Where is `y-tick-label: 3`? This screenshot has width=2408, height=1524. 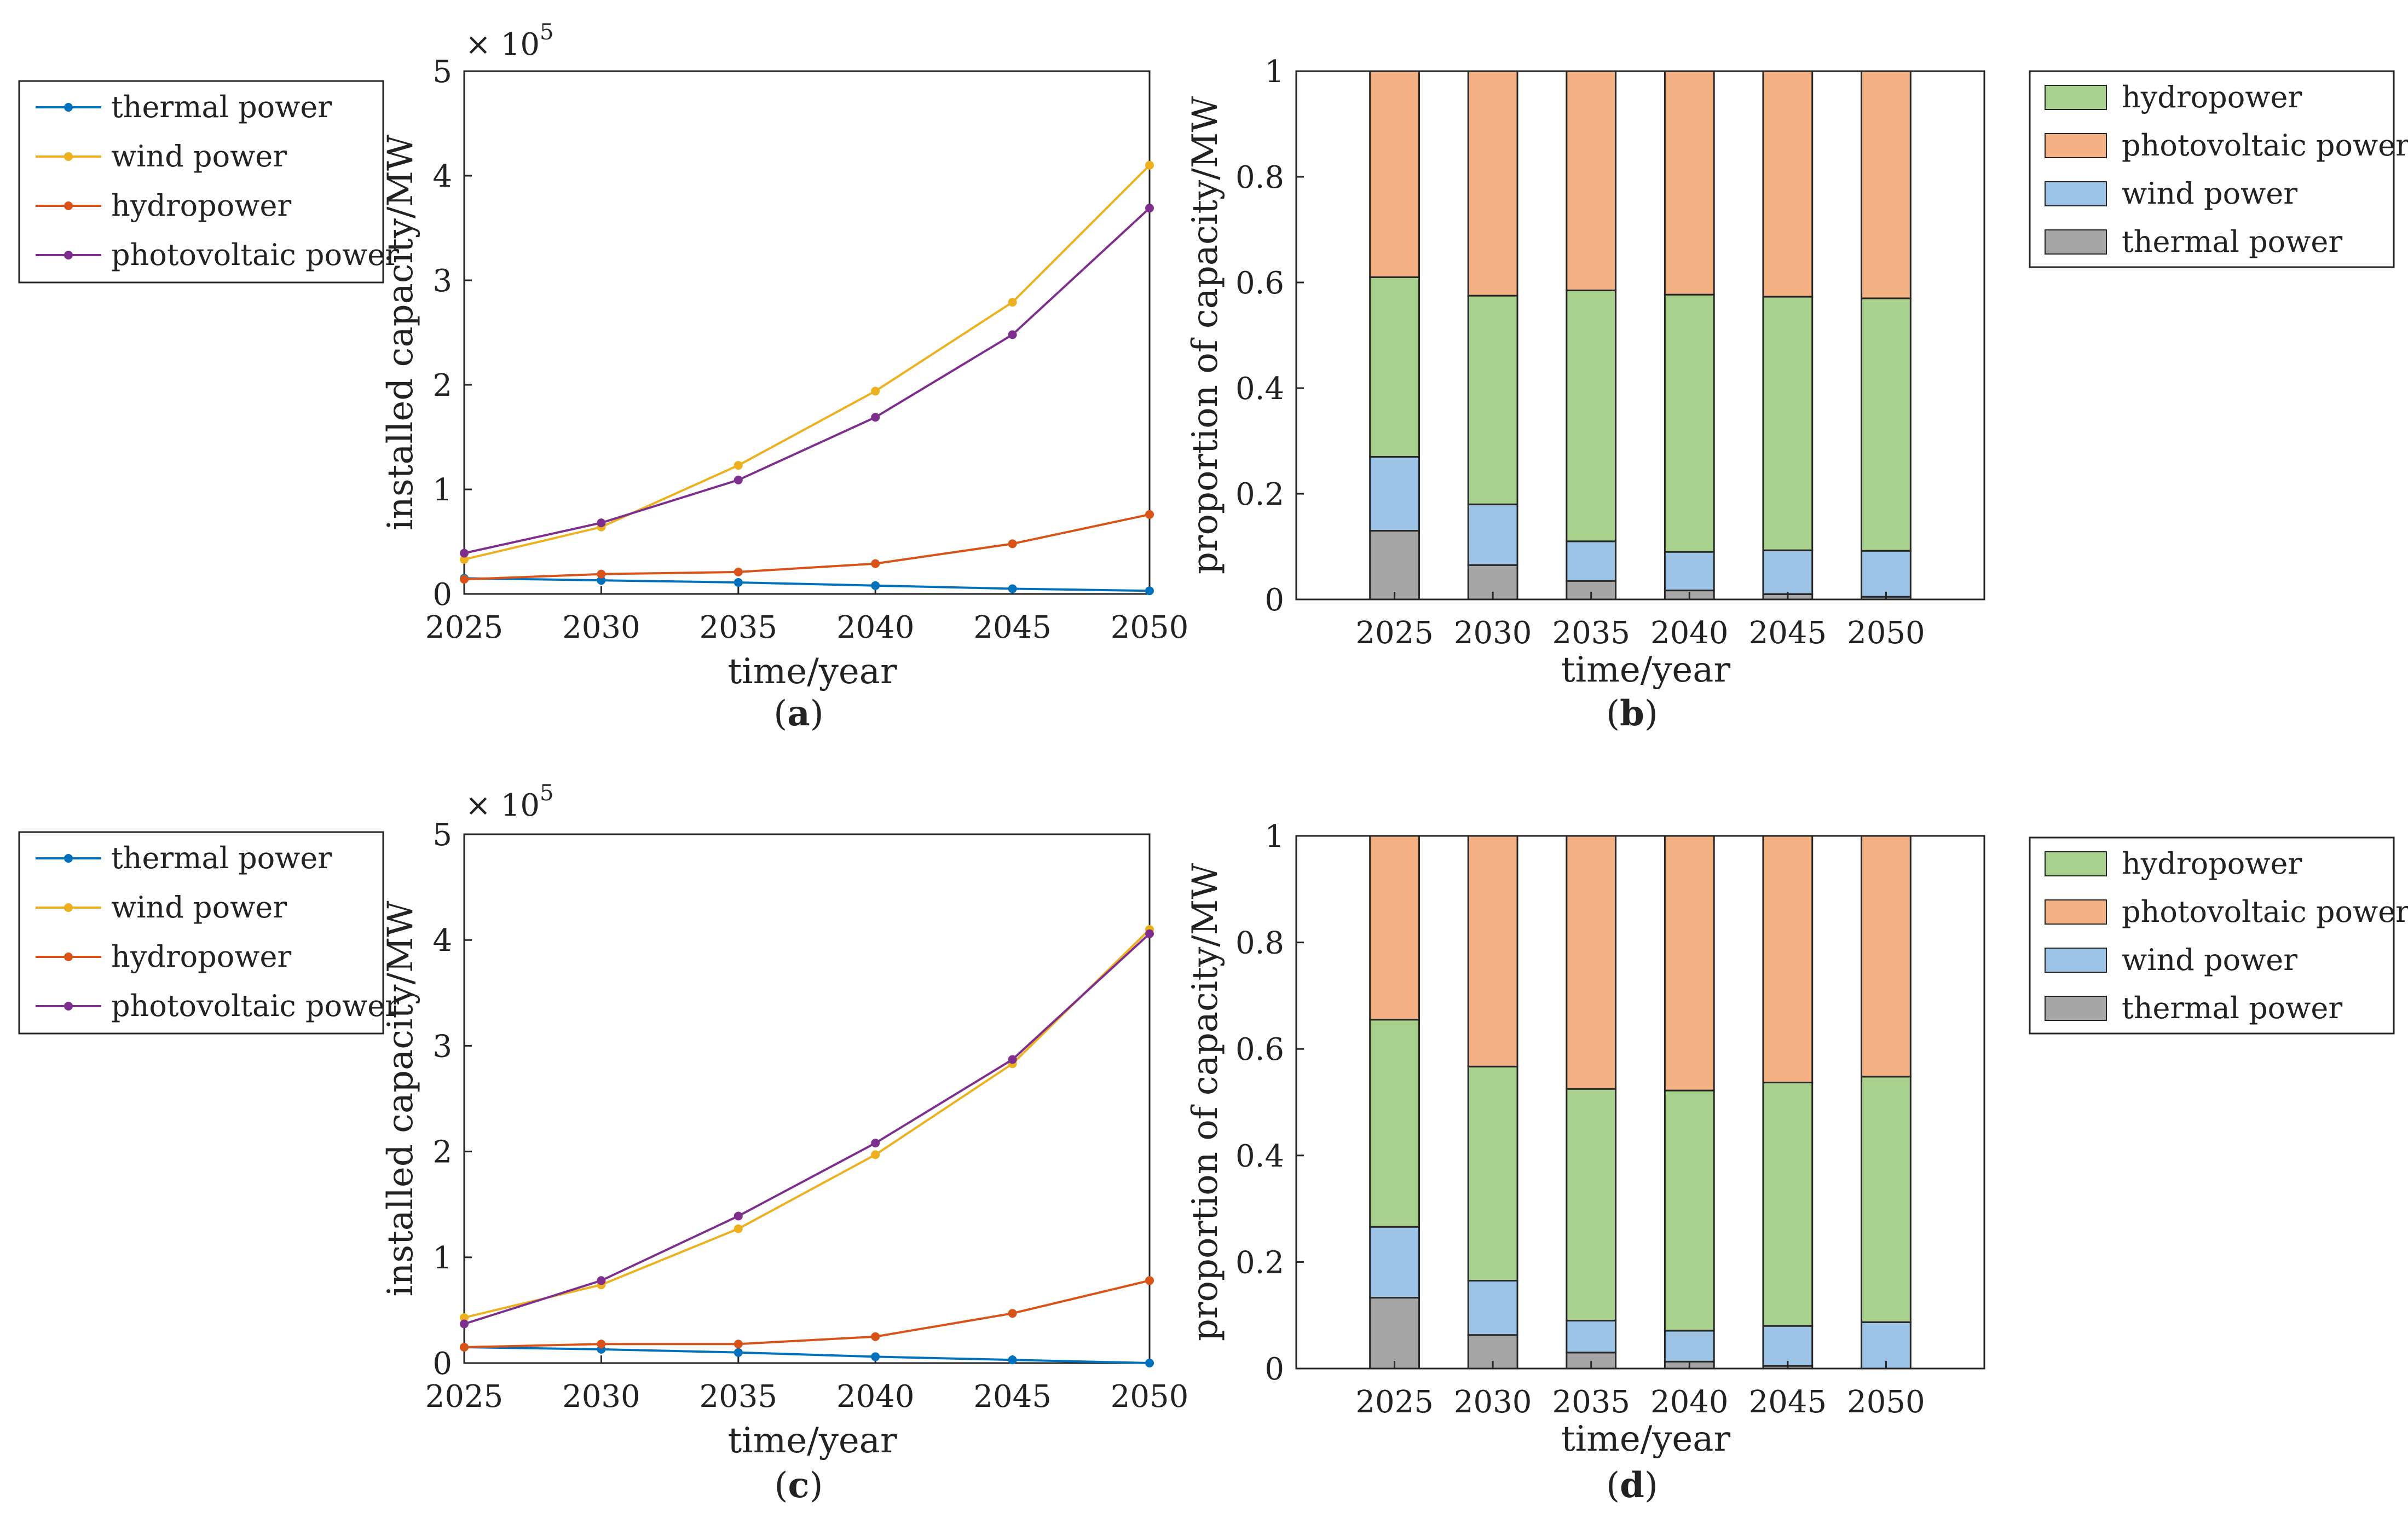
y-tick-label: 3 is located at coordinates (442, 1046).